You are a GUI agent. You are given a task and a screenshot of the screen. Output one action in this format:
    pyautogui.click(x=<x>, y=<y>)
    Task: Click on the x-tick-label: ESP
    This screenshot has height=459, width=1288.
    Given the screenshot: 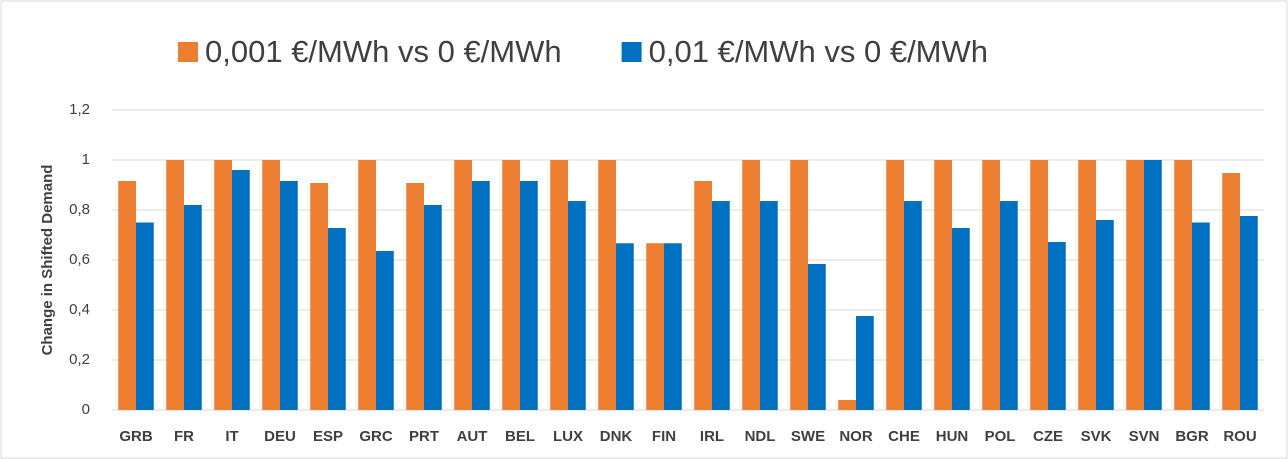 What is the action you would take?
    pyautogui.click(x=328, y=436)
    